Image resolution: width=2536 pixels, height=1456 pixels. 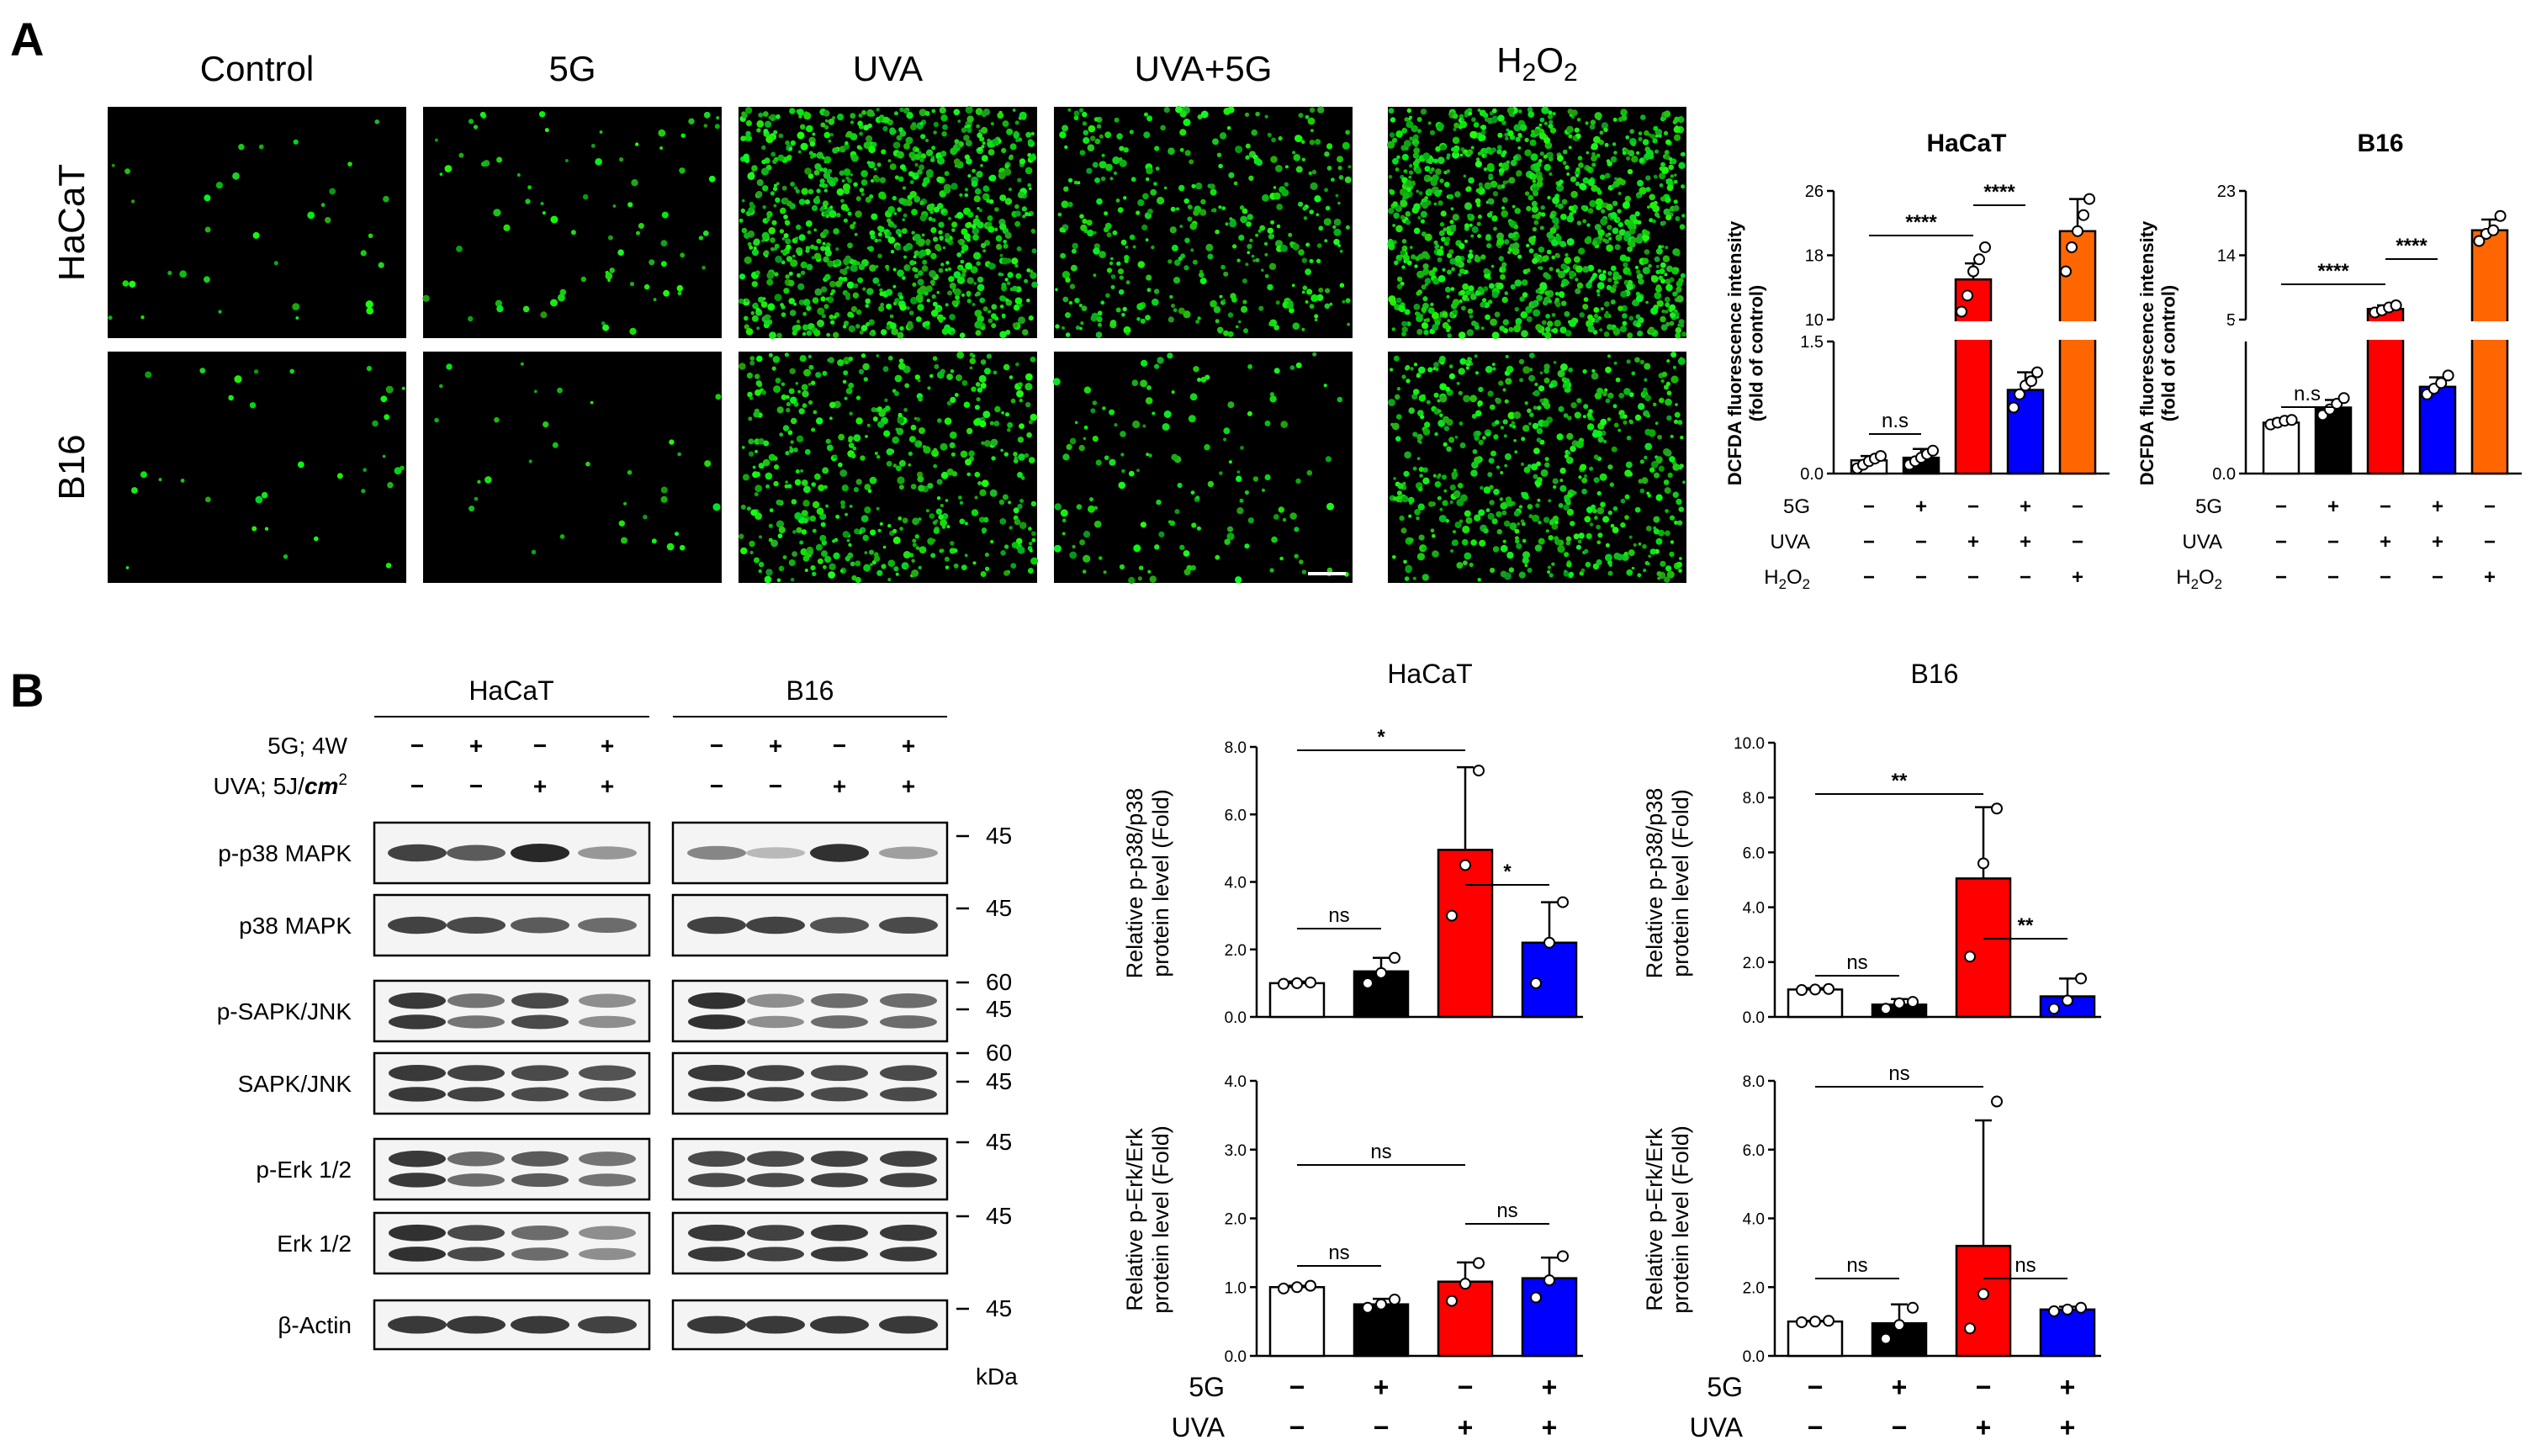 I want to click on blot-treatment-sign: −, so click(x=839, y=746).